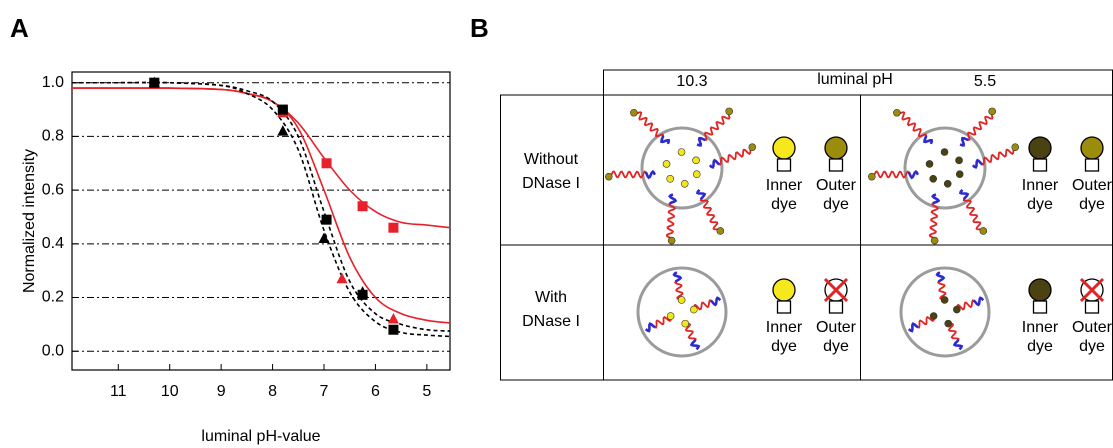 The width and height of the screenshot is (1113, 448). Describe the element at coordinates (985, 81) in the screenshot. I see `column-header: 5.5` at that location.